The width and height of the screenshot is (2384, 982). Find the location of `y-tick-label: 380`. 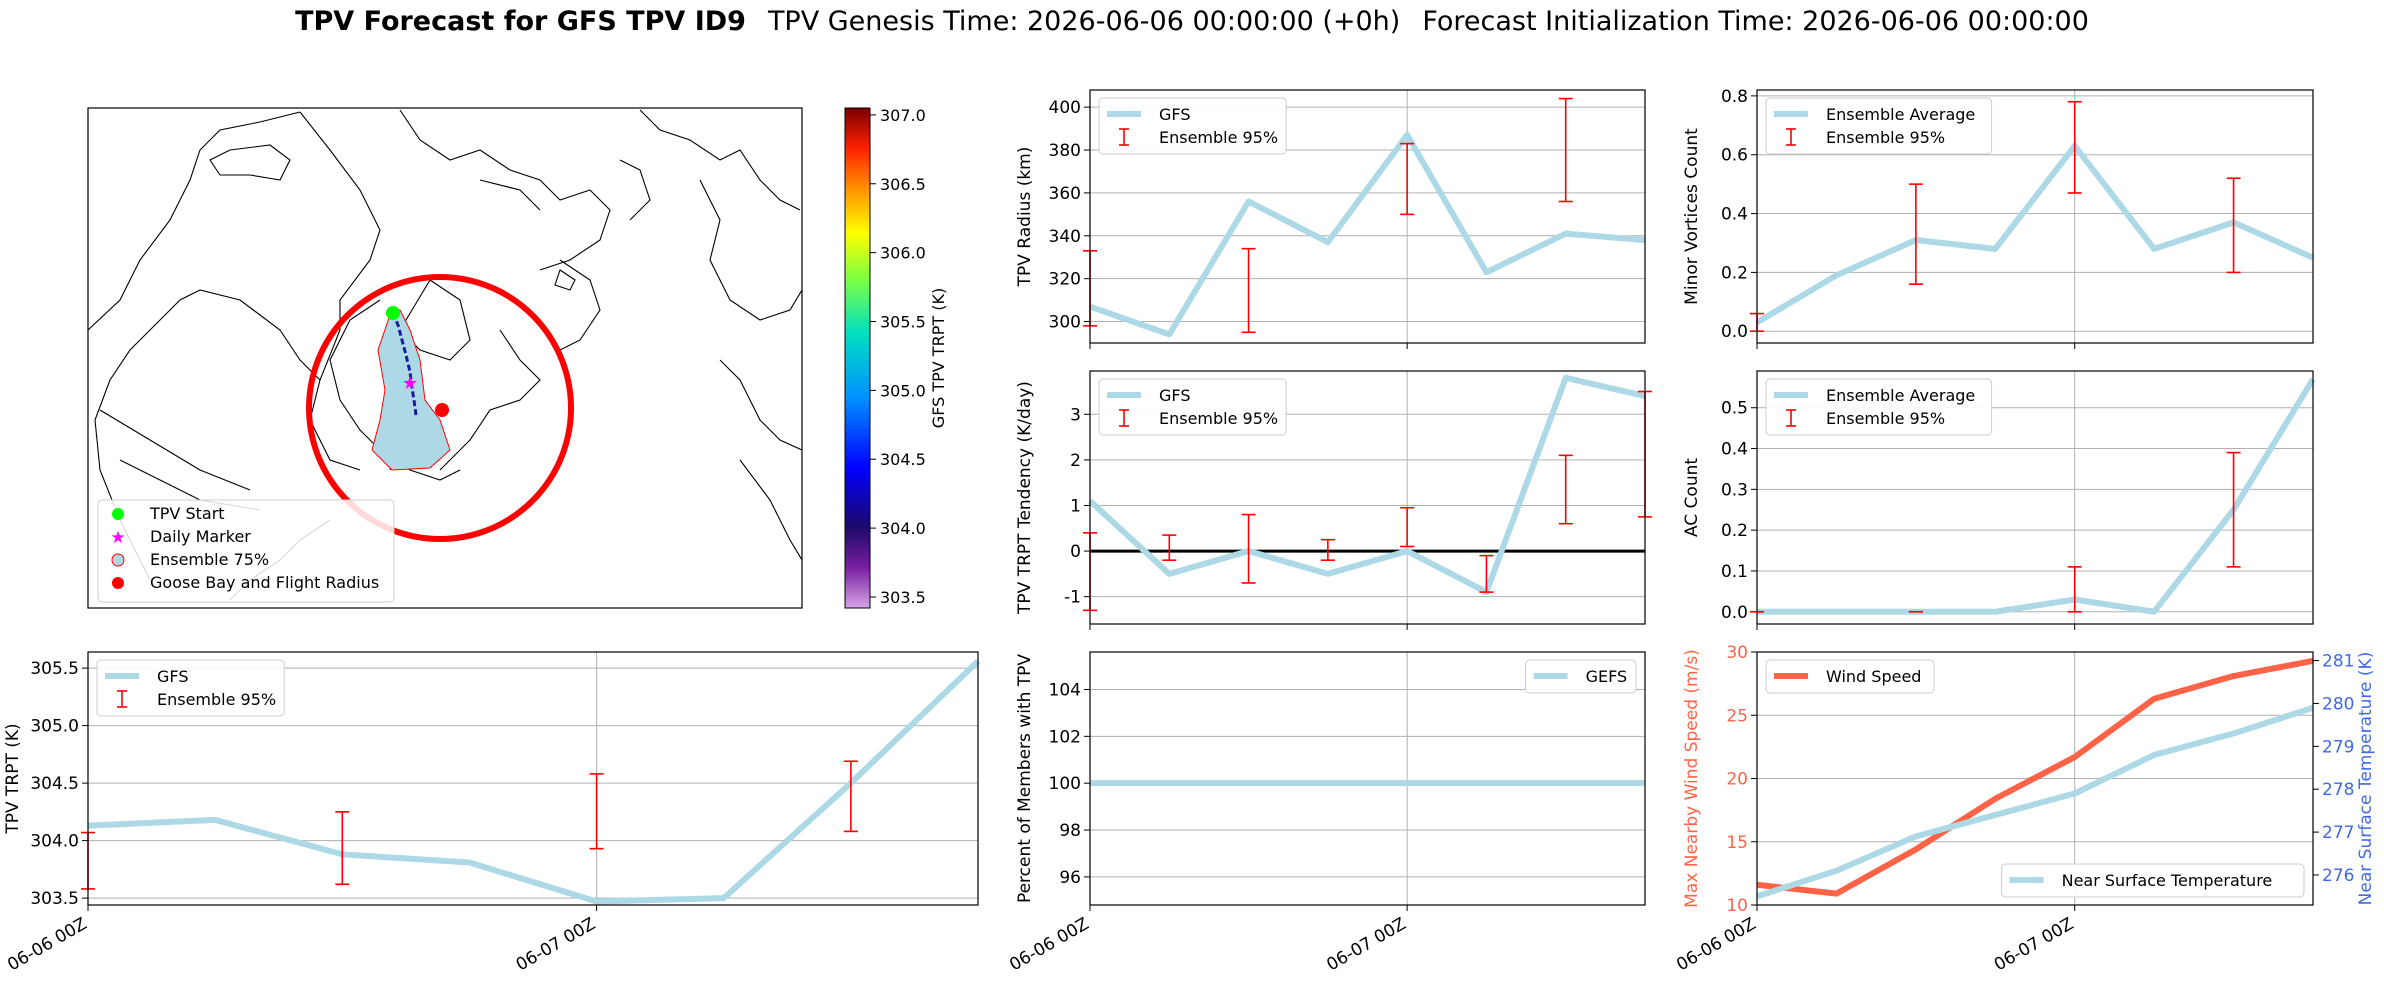

y-tick-label: 380 is located at coordinates (1065, 151).